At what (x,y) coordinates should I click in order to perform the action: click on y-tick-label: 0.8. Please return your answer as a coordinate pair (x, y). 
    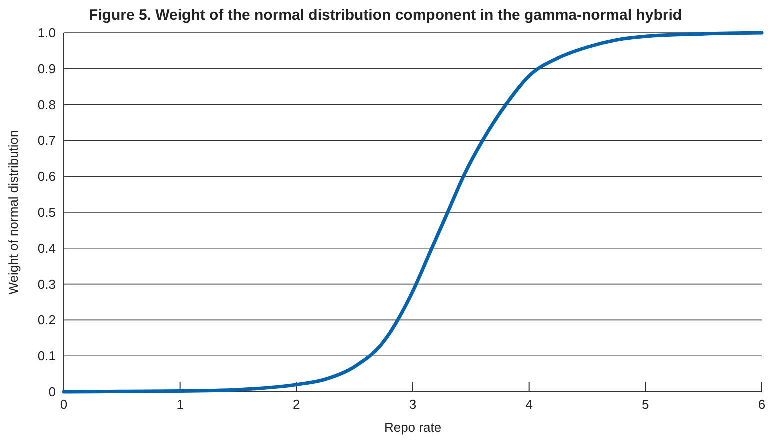
    Looking at the image, I should click on (47, 104).